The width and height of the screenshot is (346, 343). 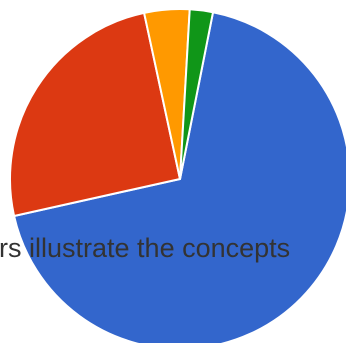 I want to click on caption-text-overlay: ers illustrate the concepts, so click(x=173, y=248).